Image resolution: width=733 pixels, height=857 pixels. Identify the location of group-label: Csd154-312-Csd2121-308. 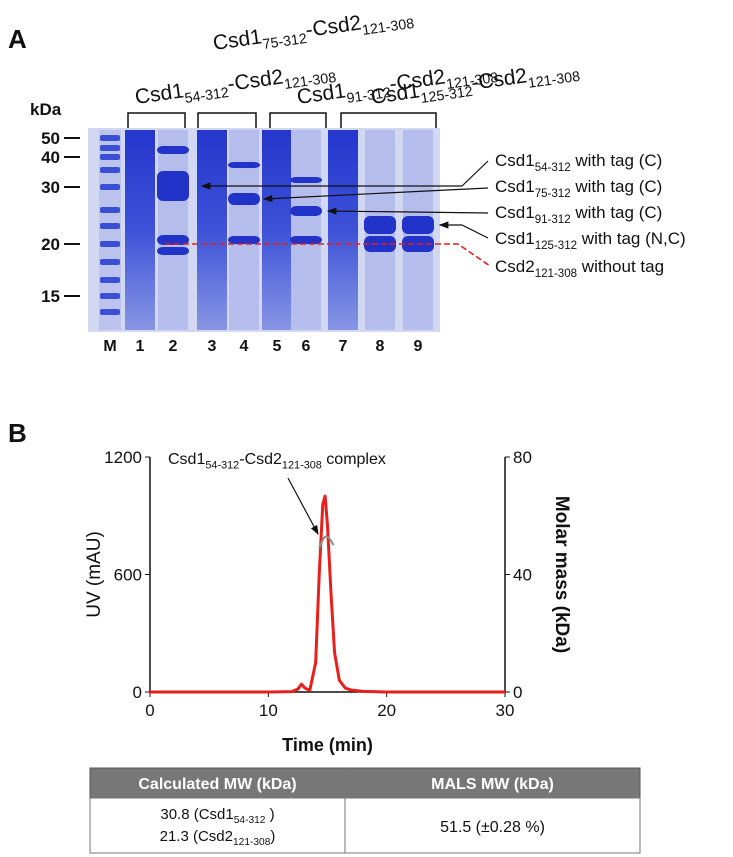
(235, 86).